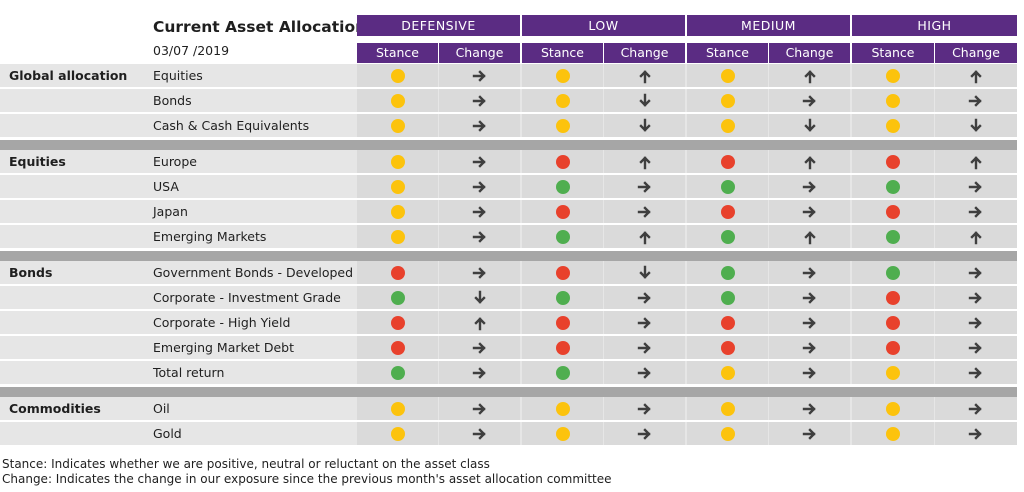  Describe the element at coordinates (934, 25) in the screenshot. I see `group-header-high: HIGH` at that location.